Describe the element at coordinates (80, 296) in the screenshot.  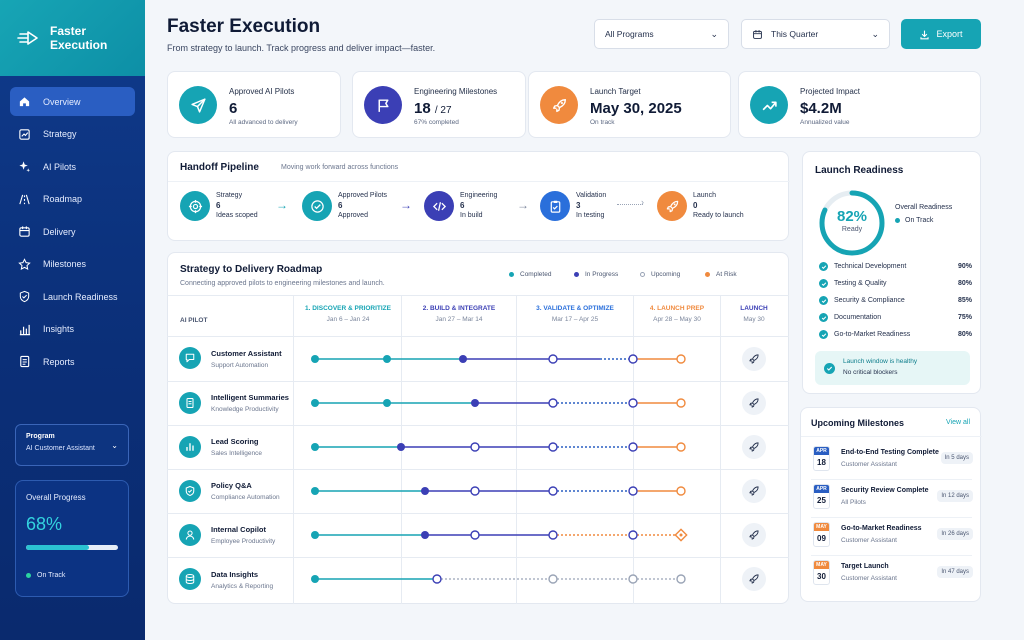
I see `sidebar-item-label: Launch Readiness` at that location.